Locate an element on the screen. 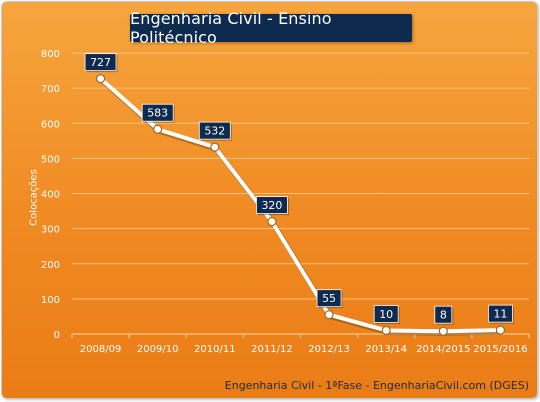 Image resolution: width=540 pixels, height=402 pixels. data-label: 532 is located at coordinates (214, 131).